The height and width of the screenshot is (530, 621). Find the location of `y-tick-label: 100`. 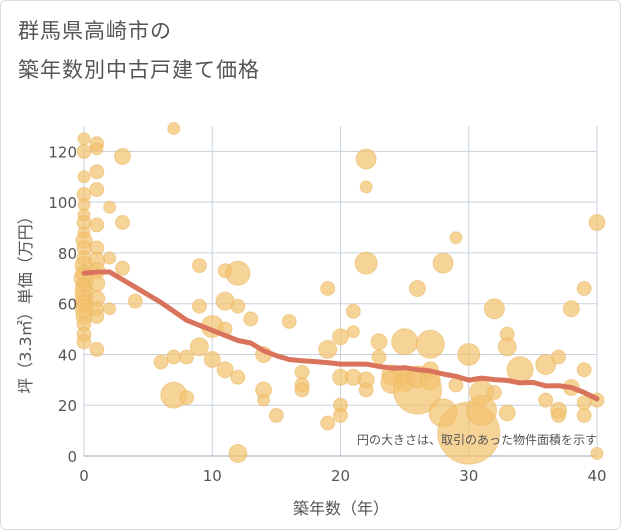

y-tick-label: 100 is located at coordinates (62, 203).